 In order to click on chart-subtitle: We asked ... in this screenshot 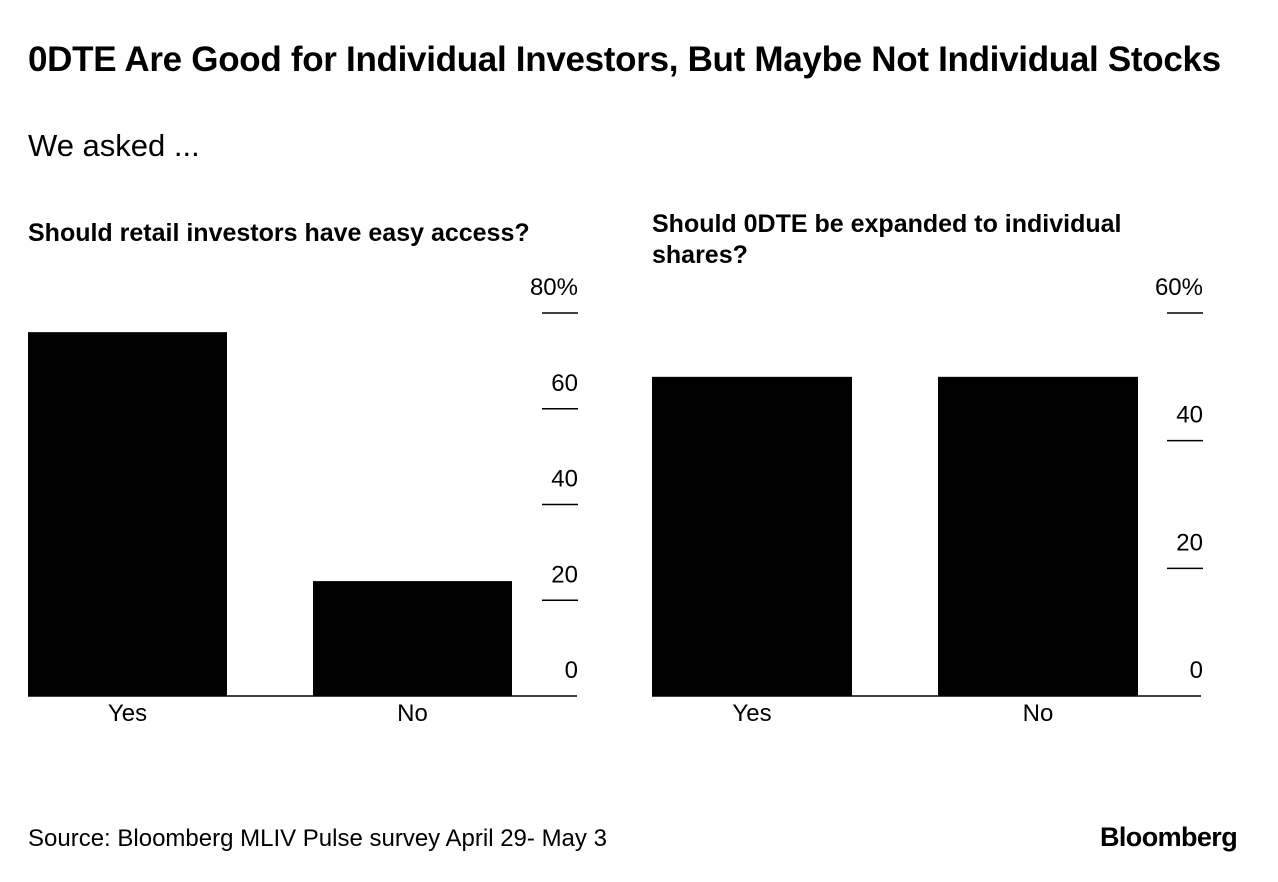, I will do `click(114, 145)`.